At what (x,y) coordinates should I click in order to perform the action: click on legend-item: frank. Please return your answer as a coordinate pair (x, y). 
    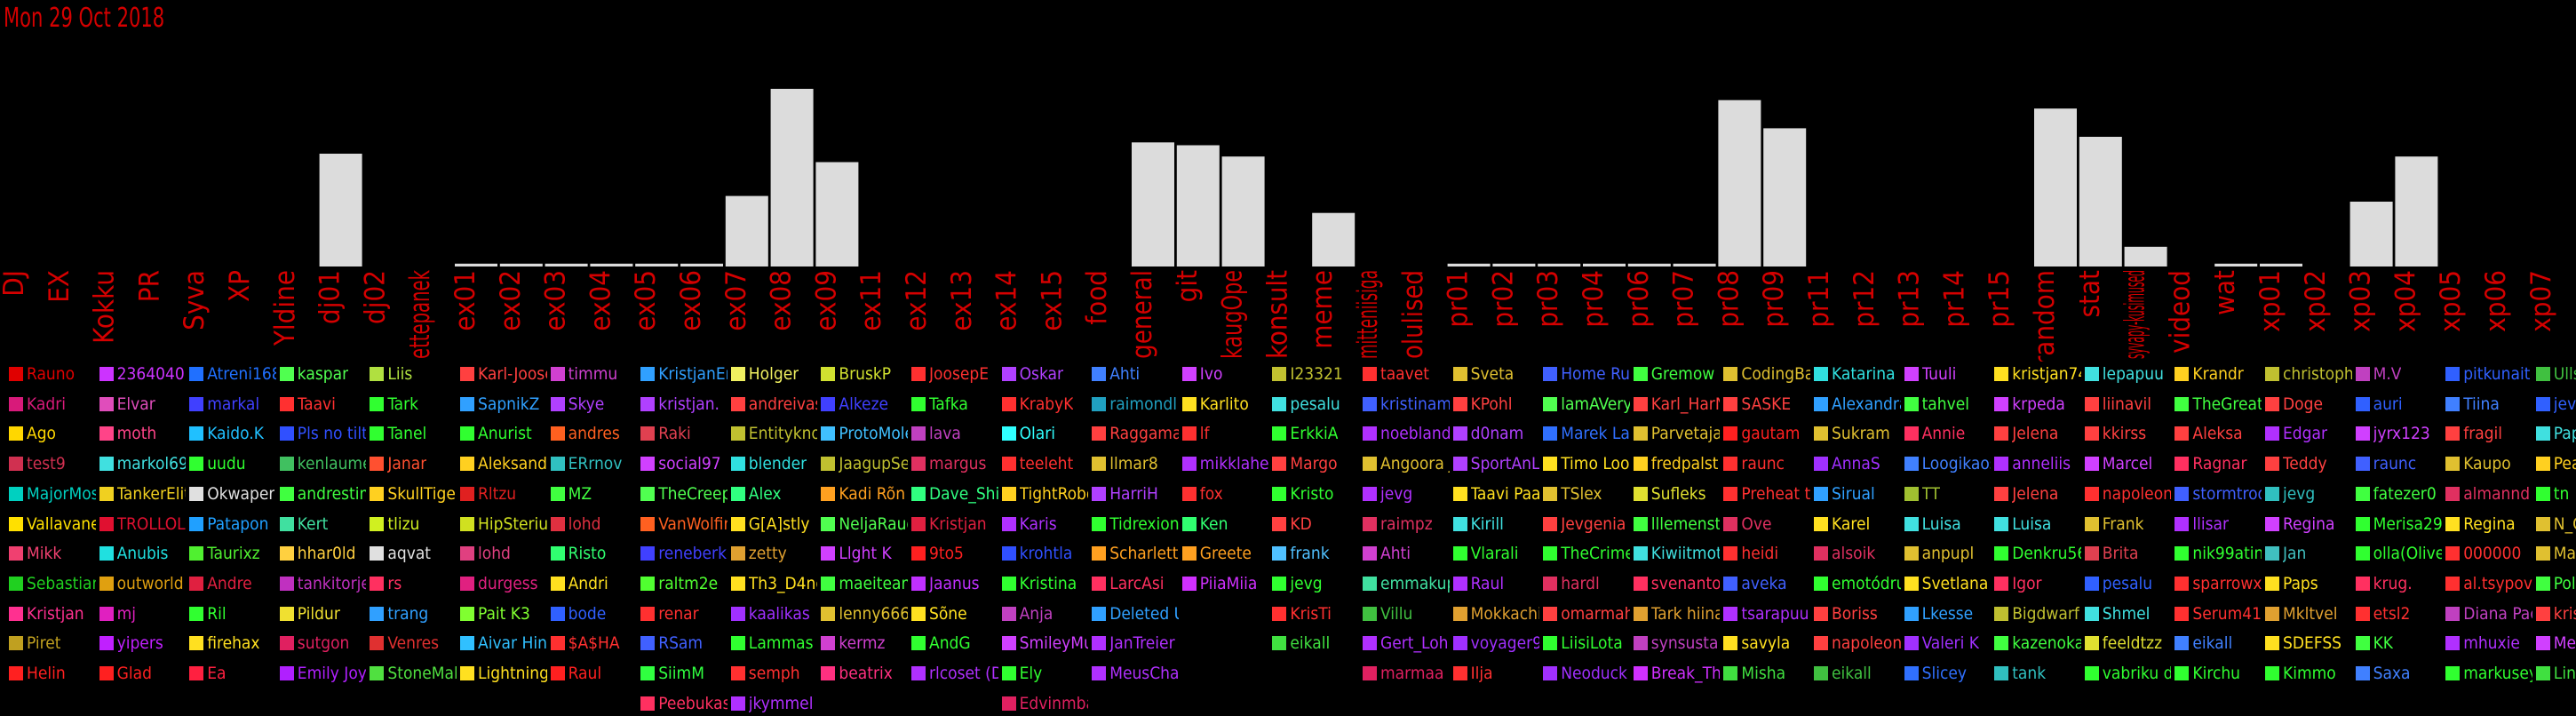
    Looking at the image, I should click on (1315, 553).